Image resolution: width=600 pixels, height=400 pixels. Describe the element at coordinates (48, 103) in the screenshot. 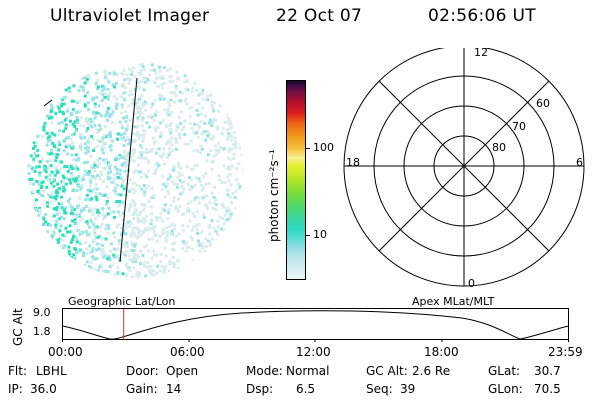

I see `limb-mark` at that location.